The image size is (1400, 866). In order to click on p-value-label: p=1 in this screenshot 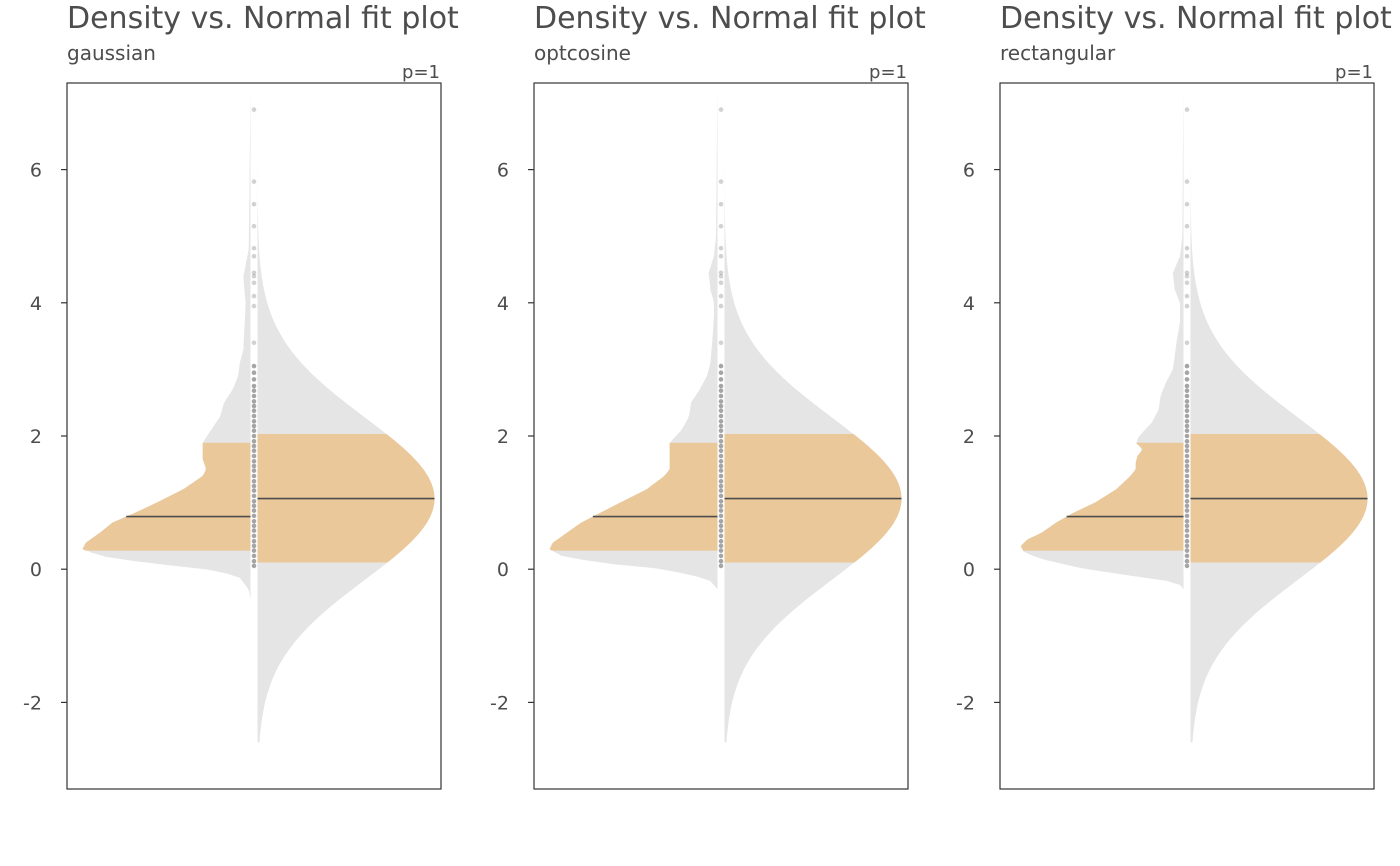, I will do `click(421, 72)`.